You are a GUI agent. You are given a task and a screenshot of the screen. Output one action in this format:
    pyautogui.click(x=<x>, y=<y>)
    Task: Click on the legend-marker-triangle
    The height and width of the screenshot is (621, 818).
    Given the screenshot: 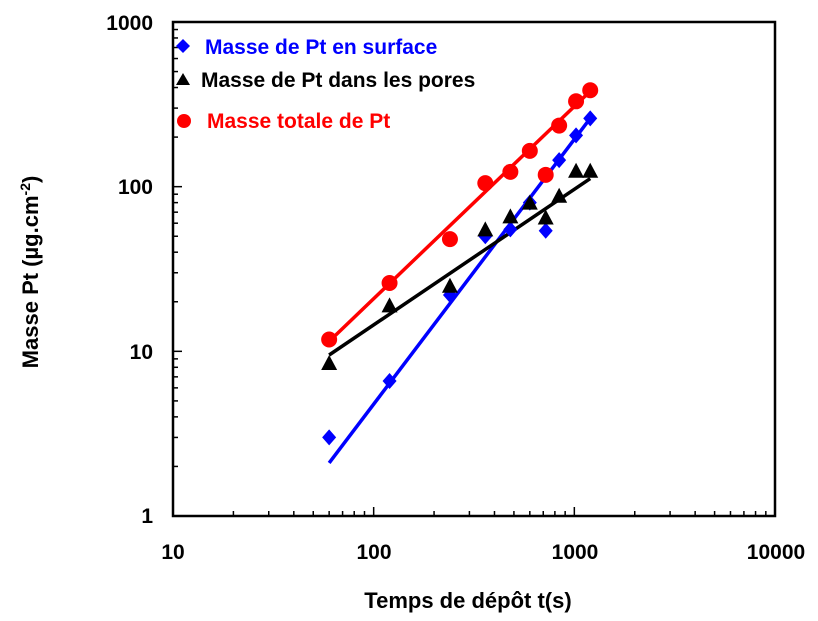 What is the action you would take?
    pyautogui.click(x=183, y=79)
    